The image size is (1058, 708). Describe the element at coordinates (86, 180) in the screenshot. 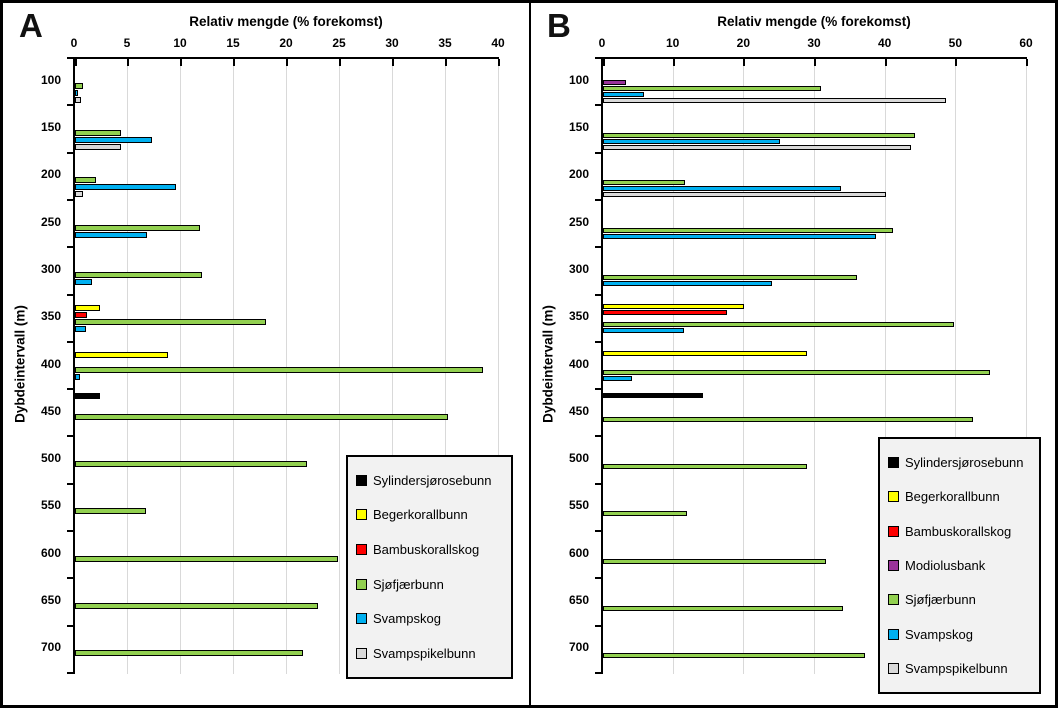

I see `bar-Sjøfjærbunn-200` at that location.